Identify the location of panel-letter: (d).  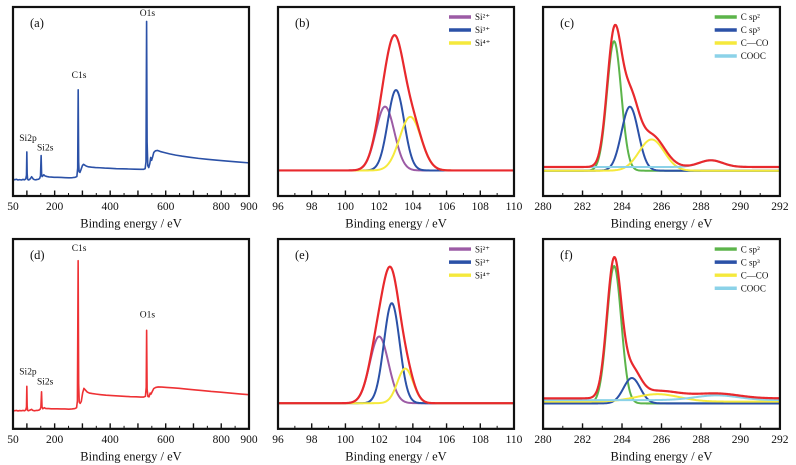
(37, 255).